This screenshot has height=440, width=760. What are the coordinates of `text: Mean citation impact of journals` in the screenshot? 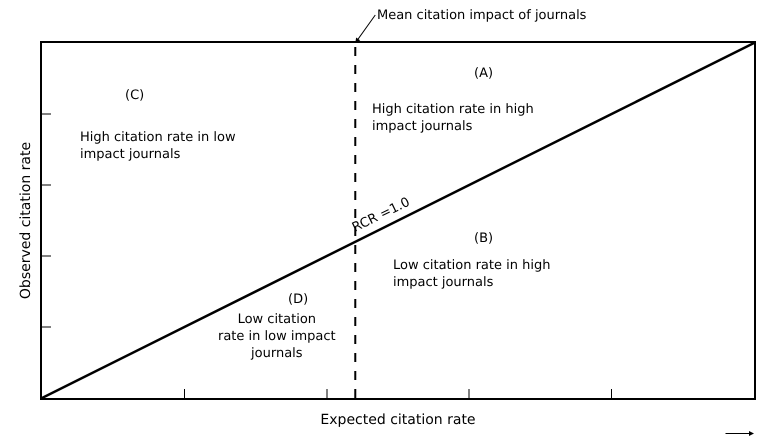 It's located at (482, 15).